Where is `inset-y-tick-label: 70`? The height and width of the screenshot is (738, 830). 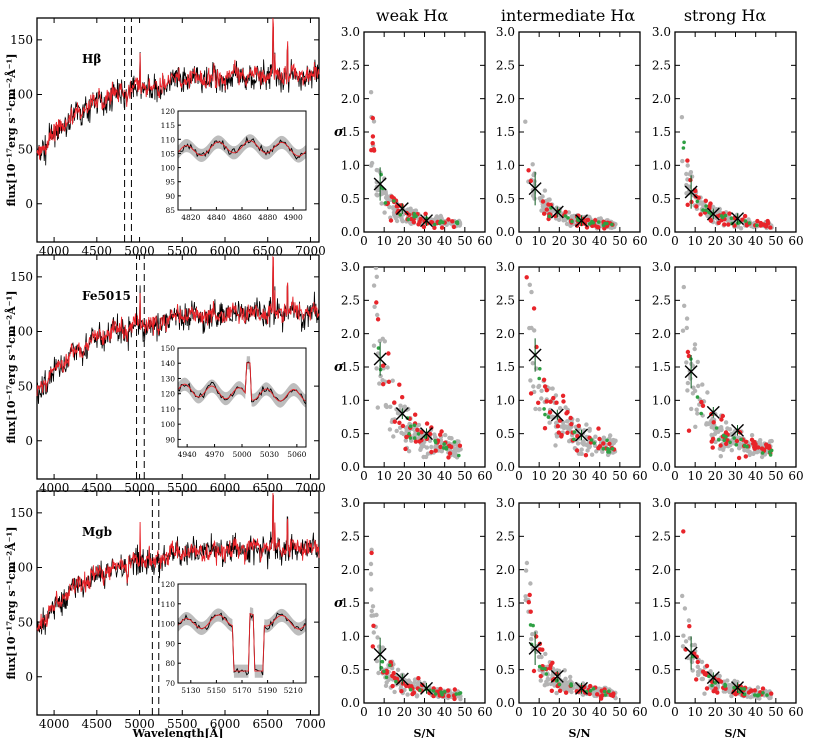
inset-y-tick-label: 70 is located at coordinates (170, 683).